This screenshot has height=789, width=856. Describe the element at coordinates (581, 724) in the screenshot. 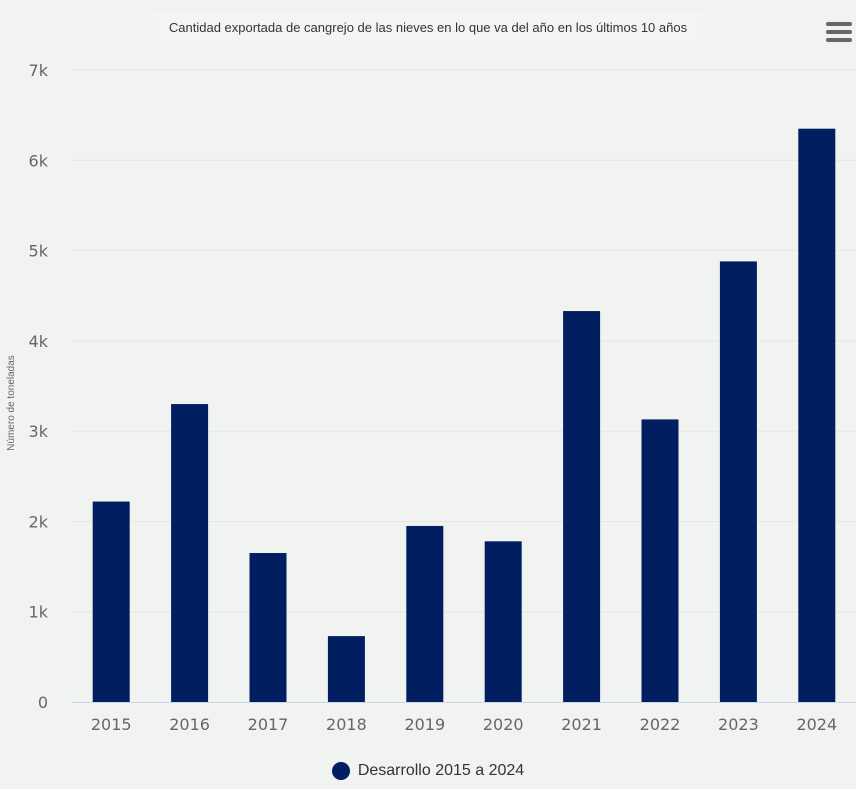

I see `x-tick-label: 2021` at that location.